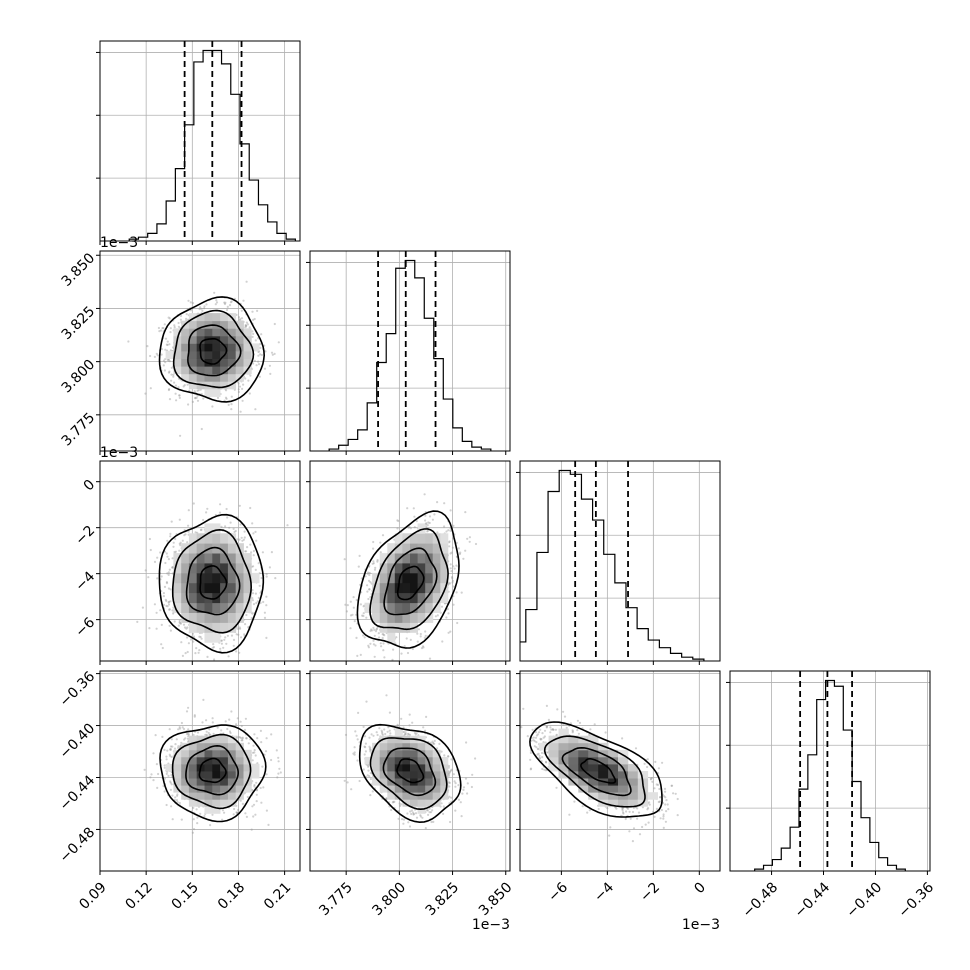 Image resolution: width=970 pixels, height=970 pixels. What do you see at coordinates (203, 358) in the screenshot?
I see `panel-content` at bounding box center [203, 358].